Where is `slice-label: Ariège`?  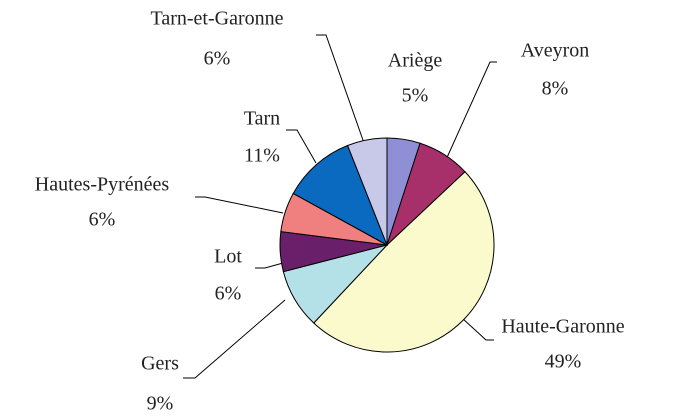
slice-label: Ariège is located at coordinates (415, 61).